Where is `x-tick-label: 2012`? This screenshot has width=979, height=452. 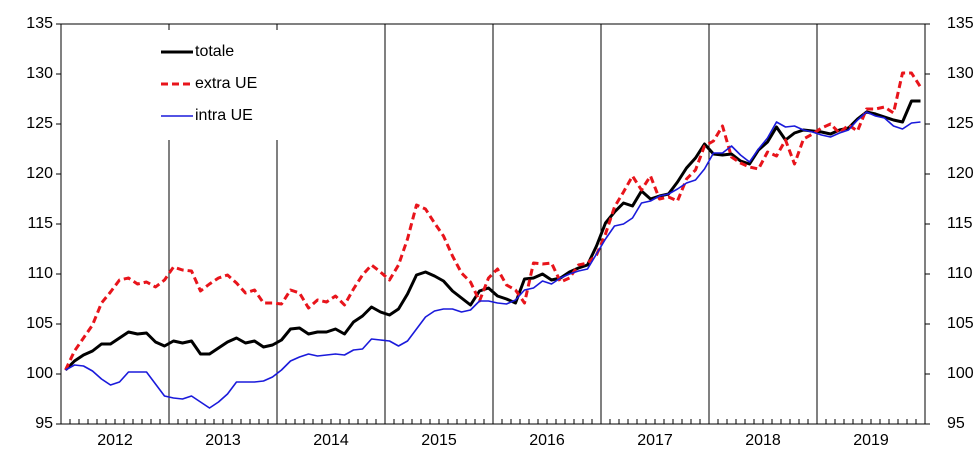
x-tick-label: 2012 is located at coordinates (115, 440).